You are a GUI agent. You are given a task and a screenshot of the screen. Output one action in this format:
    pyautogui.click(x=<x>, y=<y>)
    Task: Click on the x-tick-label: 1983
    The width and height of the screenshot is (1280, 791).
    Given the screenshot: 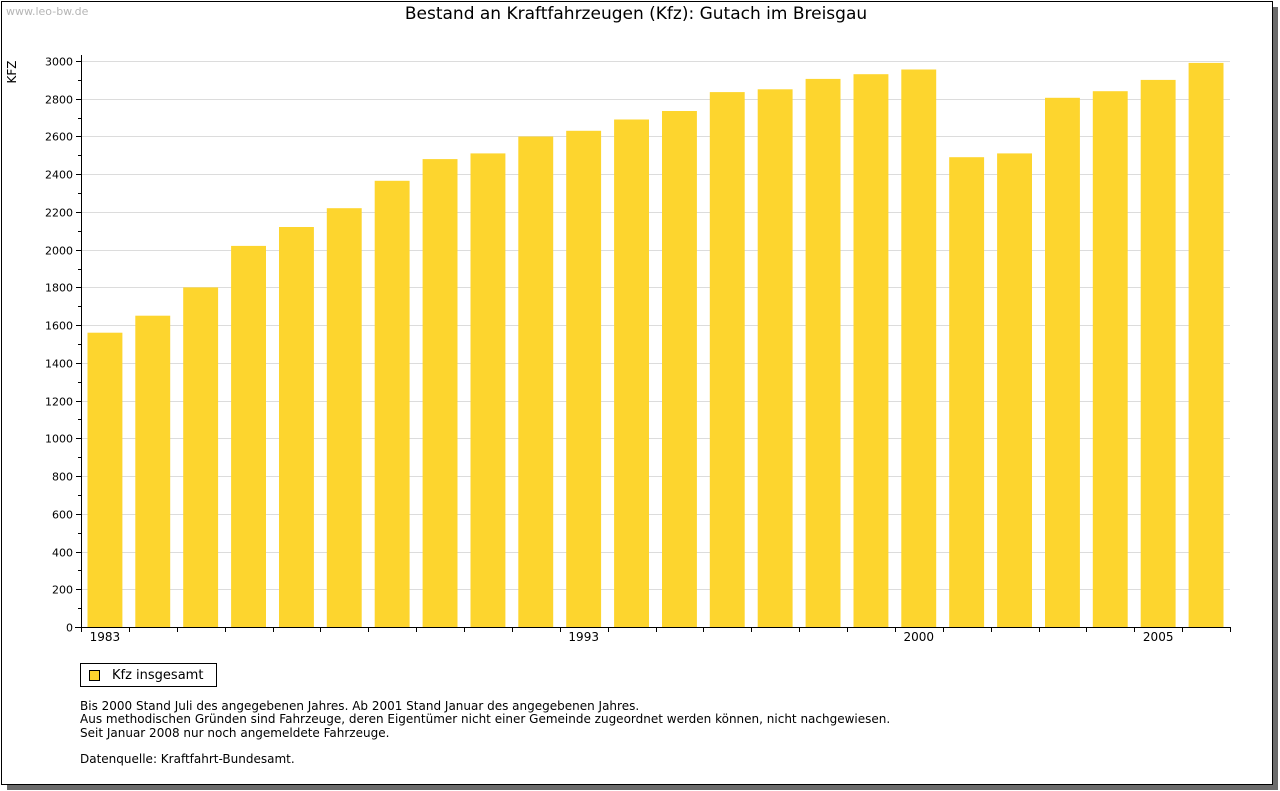 What is the action you would take?
    pyautogui.click(x=105, y=637)
    